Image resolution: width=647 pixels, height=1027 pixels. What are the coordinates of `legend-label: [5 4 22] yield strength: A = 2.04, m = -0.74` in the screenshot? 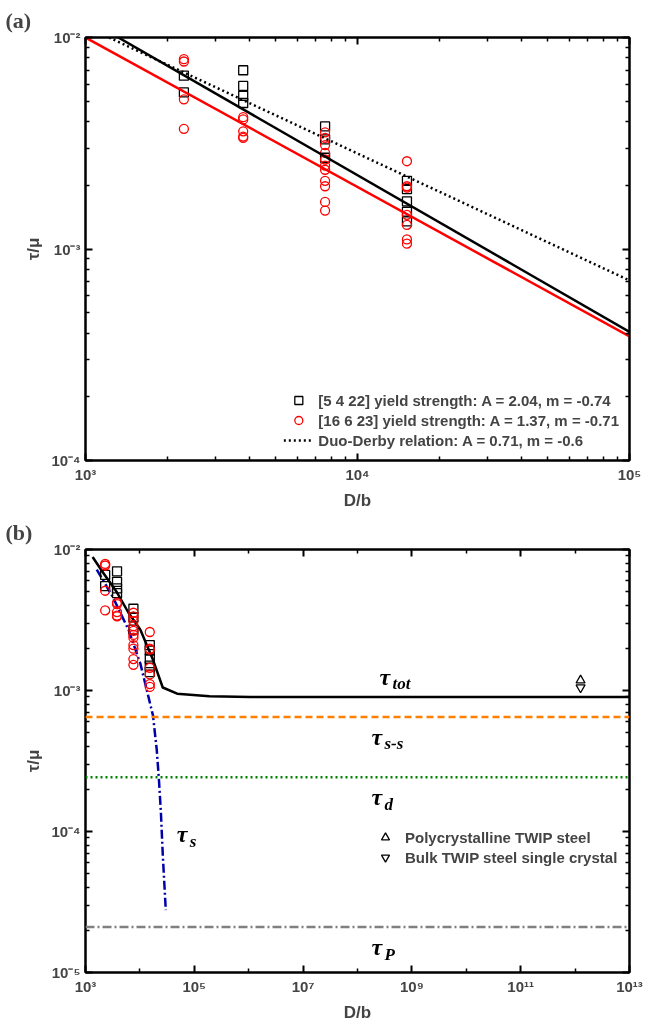 It's located at (464, 400).